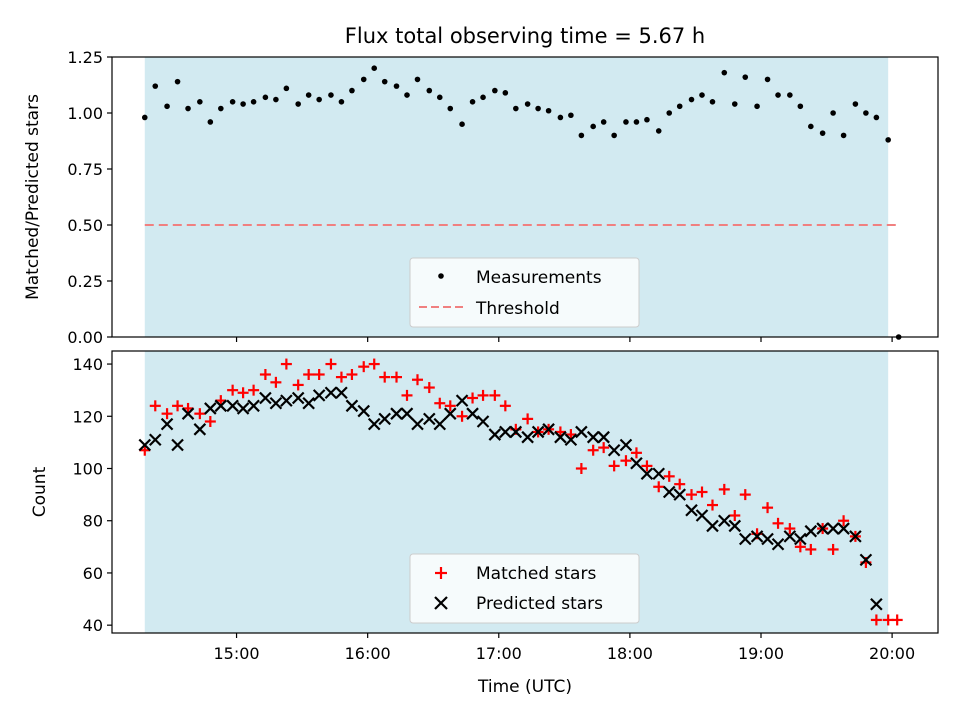  Describe the element at coordinates (87, 416) in the screenshot. I see `y-tick-label: 120` at that location.